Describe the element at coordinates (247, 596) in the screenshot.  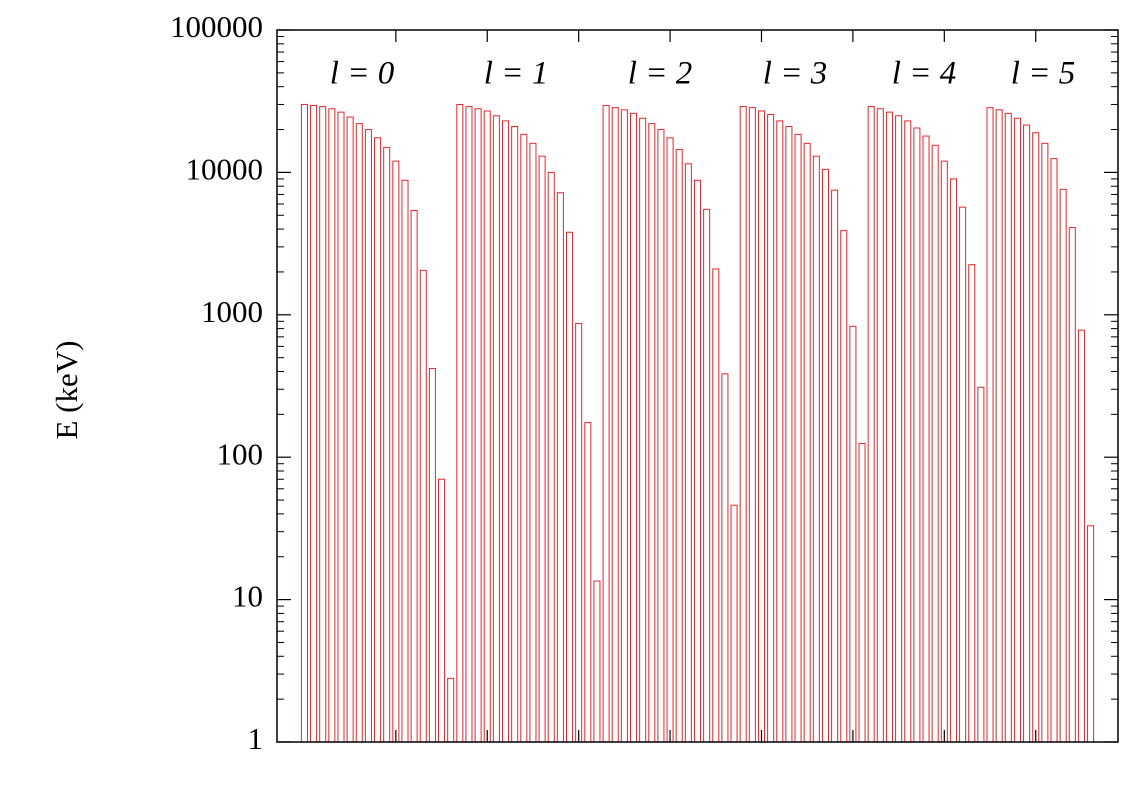
I see `y-tick-label: 10` at that location.